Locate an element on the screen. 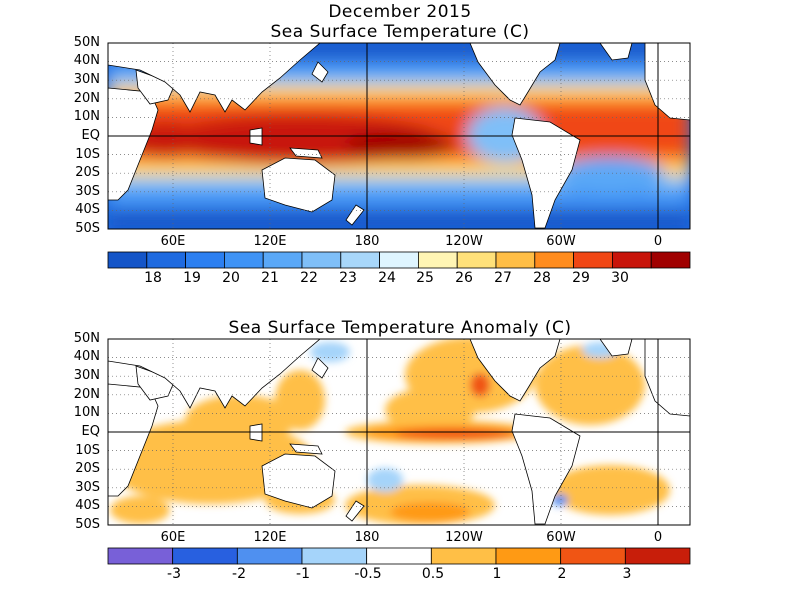 This screenshot has width=800, height=600. colorbar-label: 20 is located at coordinates (231, 278).